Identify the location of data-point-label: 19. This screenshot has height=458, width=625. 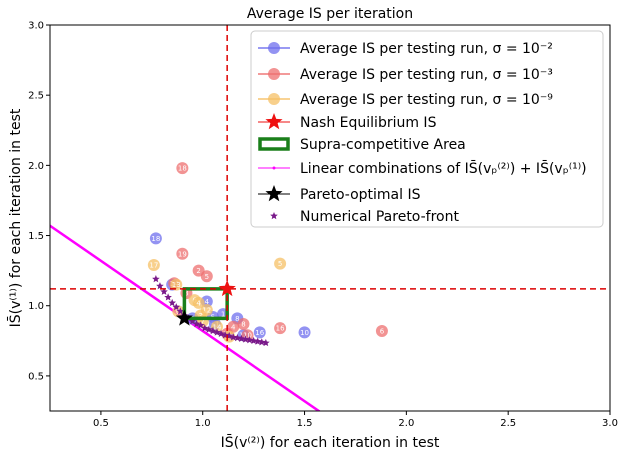
(182, 254).